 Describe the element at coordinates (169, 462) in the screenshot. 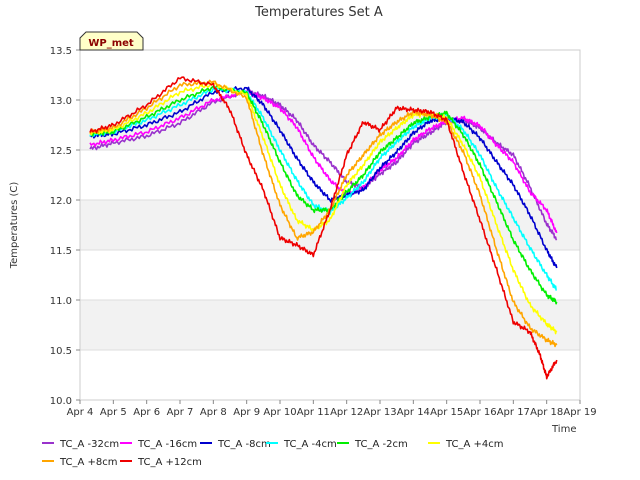

I see `legend-label-7: TC_A +12cm` at that location.